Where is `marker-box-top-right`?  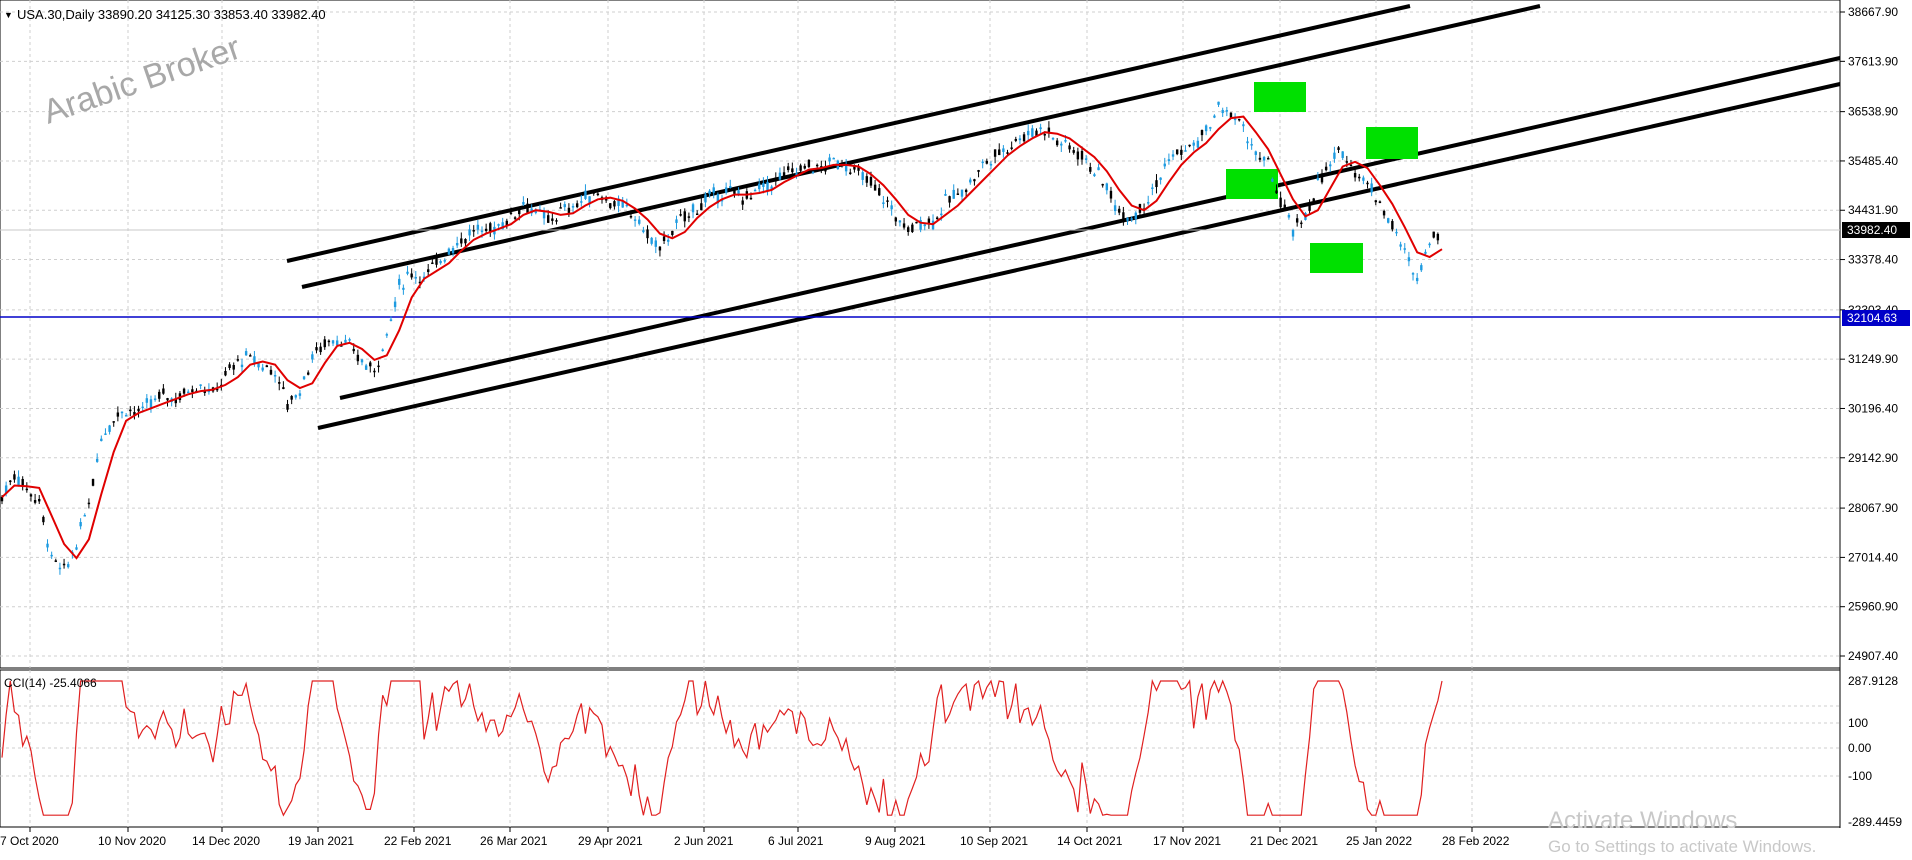 marker-box-top-right is located at coordinates (1392, 143).